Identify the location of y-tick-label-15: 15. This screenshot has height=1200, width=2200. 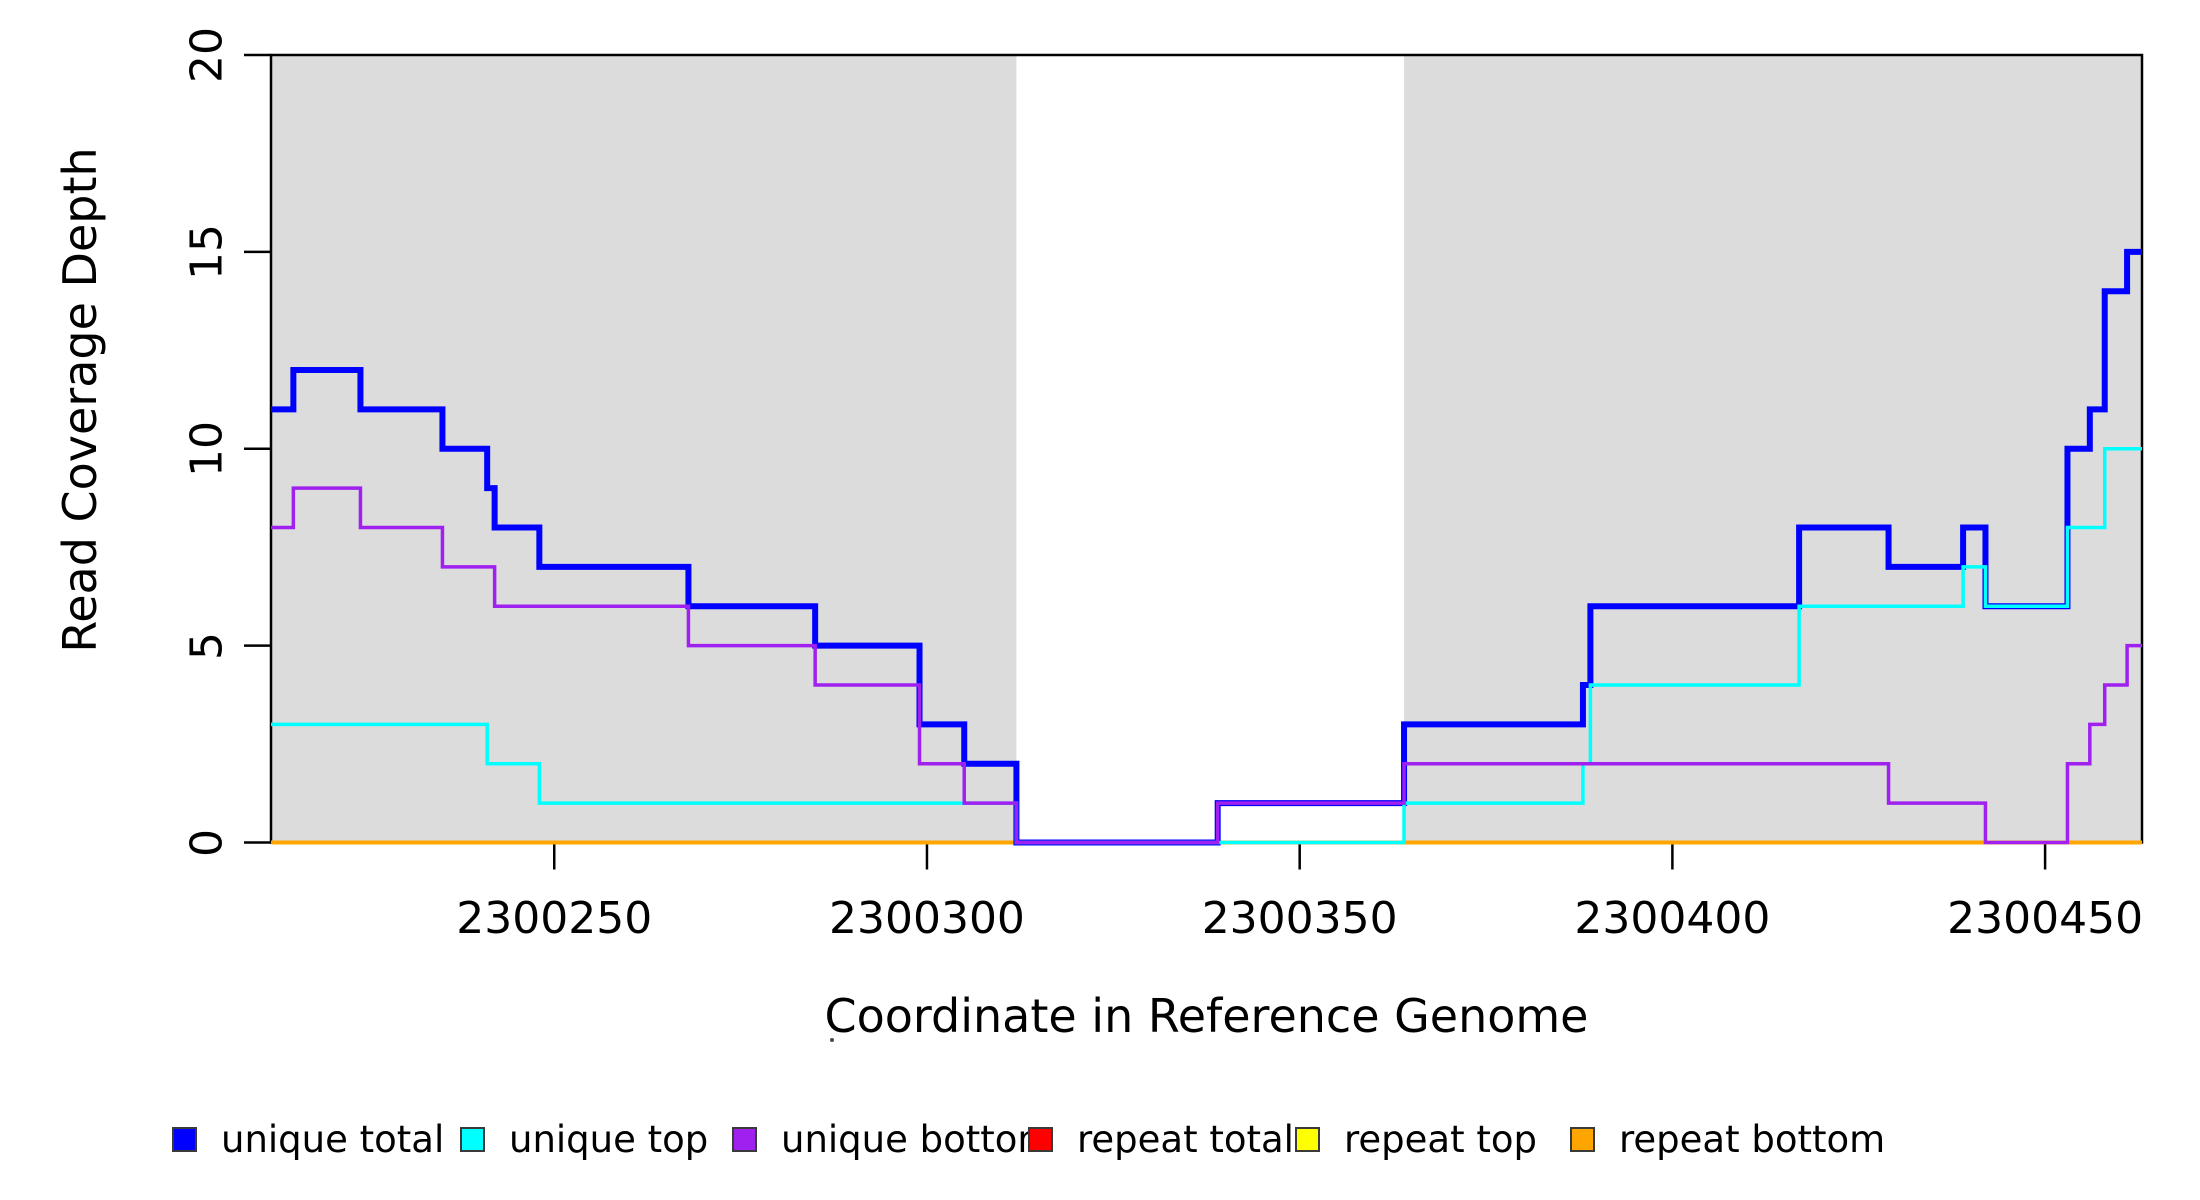
(207, 251).